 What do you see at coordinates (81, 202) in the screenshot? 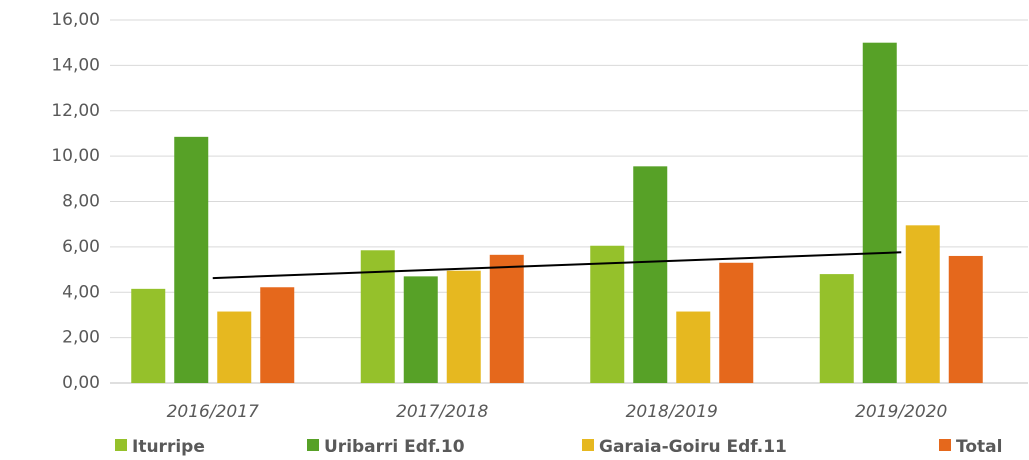
I see `y-tick-label: 8,00` at bounding box center [81, 202].